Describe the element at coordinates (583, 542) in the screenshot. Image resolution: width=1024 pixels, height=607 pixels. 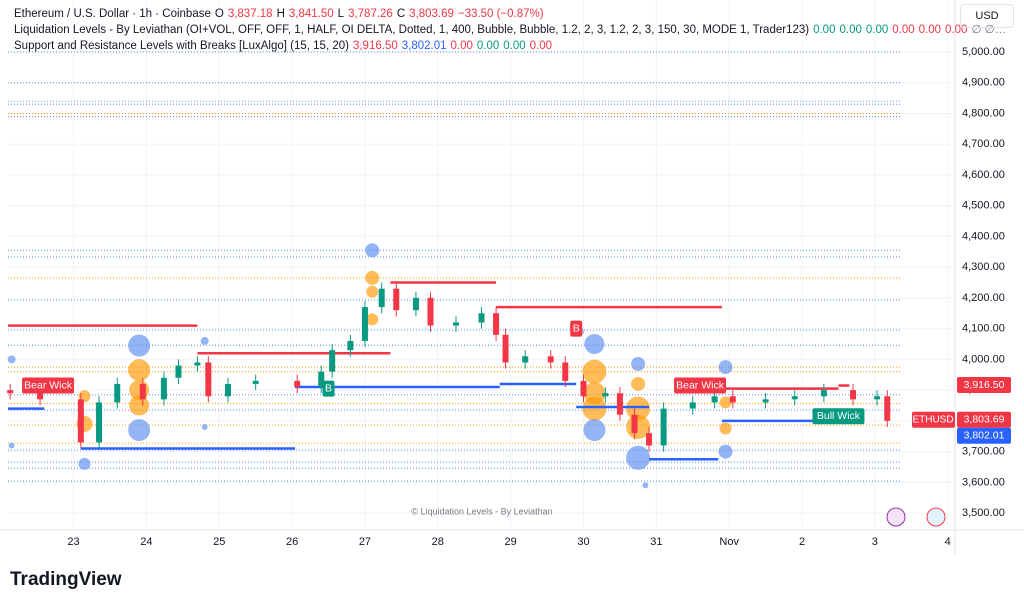
I see `x-tick-label: 30` at that location.